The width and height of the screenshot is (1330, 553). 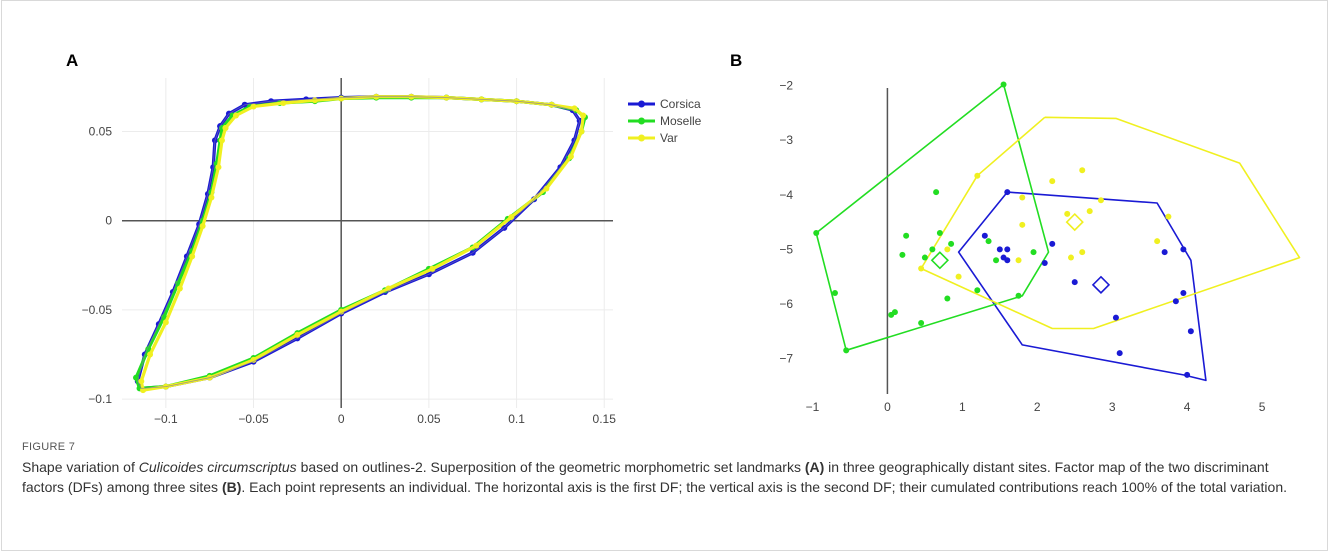 I want to click on panel-b-ytick-label: −5, so click(x=786, y=249).